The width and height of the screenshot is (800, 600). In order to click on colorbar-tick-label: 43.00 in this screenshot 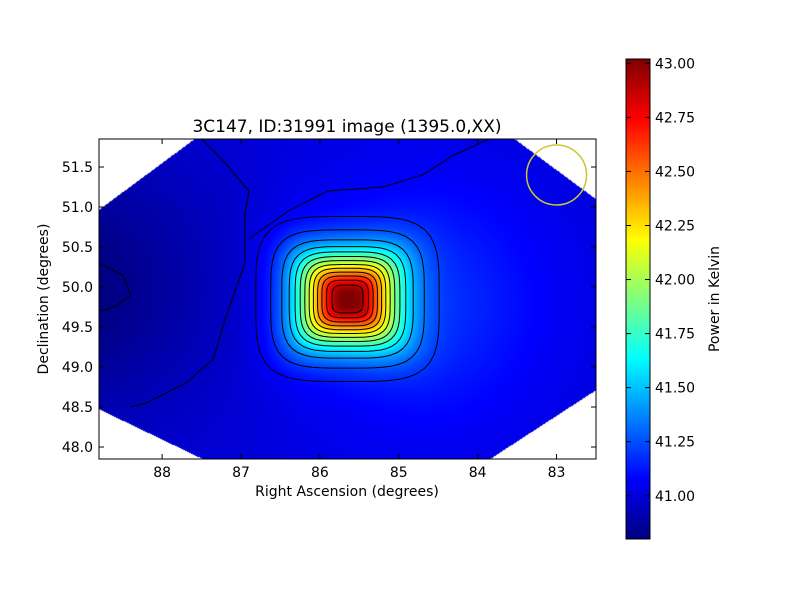, I will do `click(675, 64)`.